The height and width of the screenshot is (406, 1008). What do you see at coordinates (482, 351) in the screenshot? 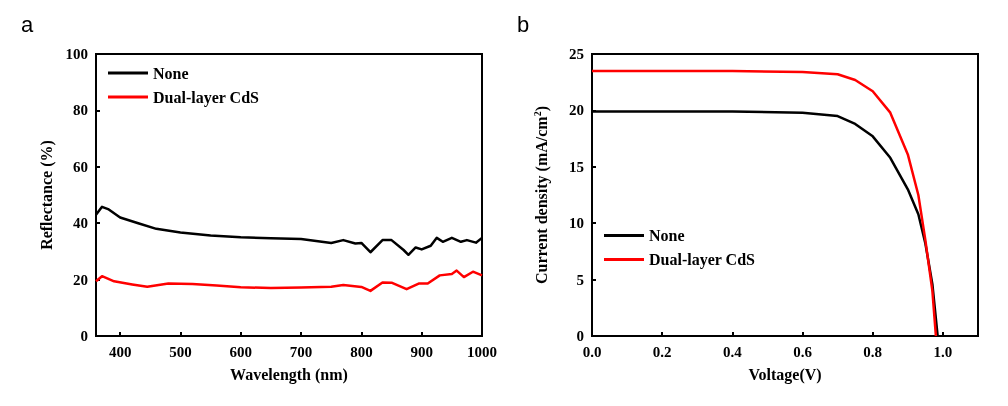
I see `x-tick-label: 1000` at bounding box center [482, 351].